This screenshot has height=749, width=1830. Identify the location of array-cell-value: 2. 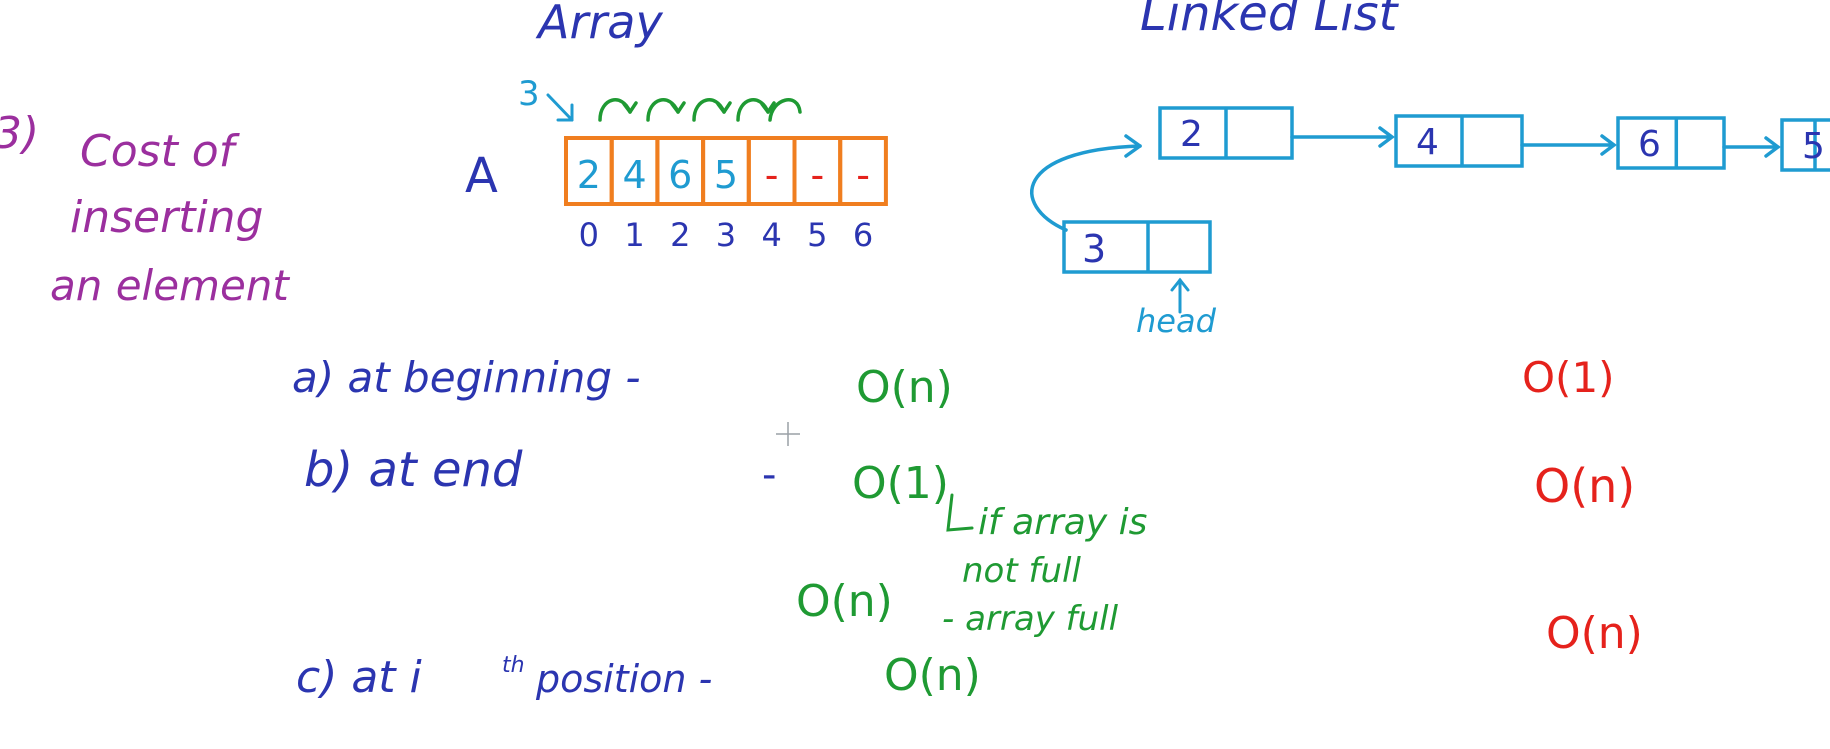
(589, 175).